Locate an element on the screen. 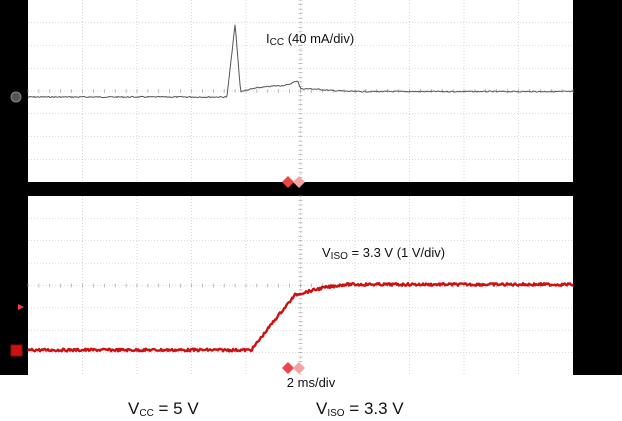  viso-cond-rest: = 3.3 V is located at coordinates (374, 408).